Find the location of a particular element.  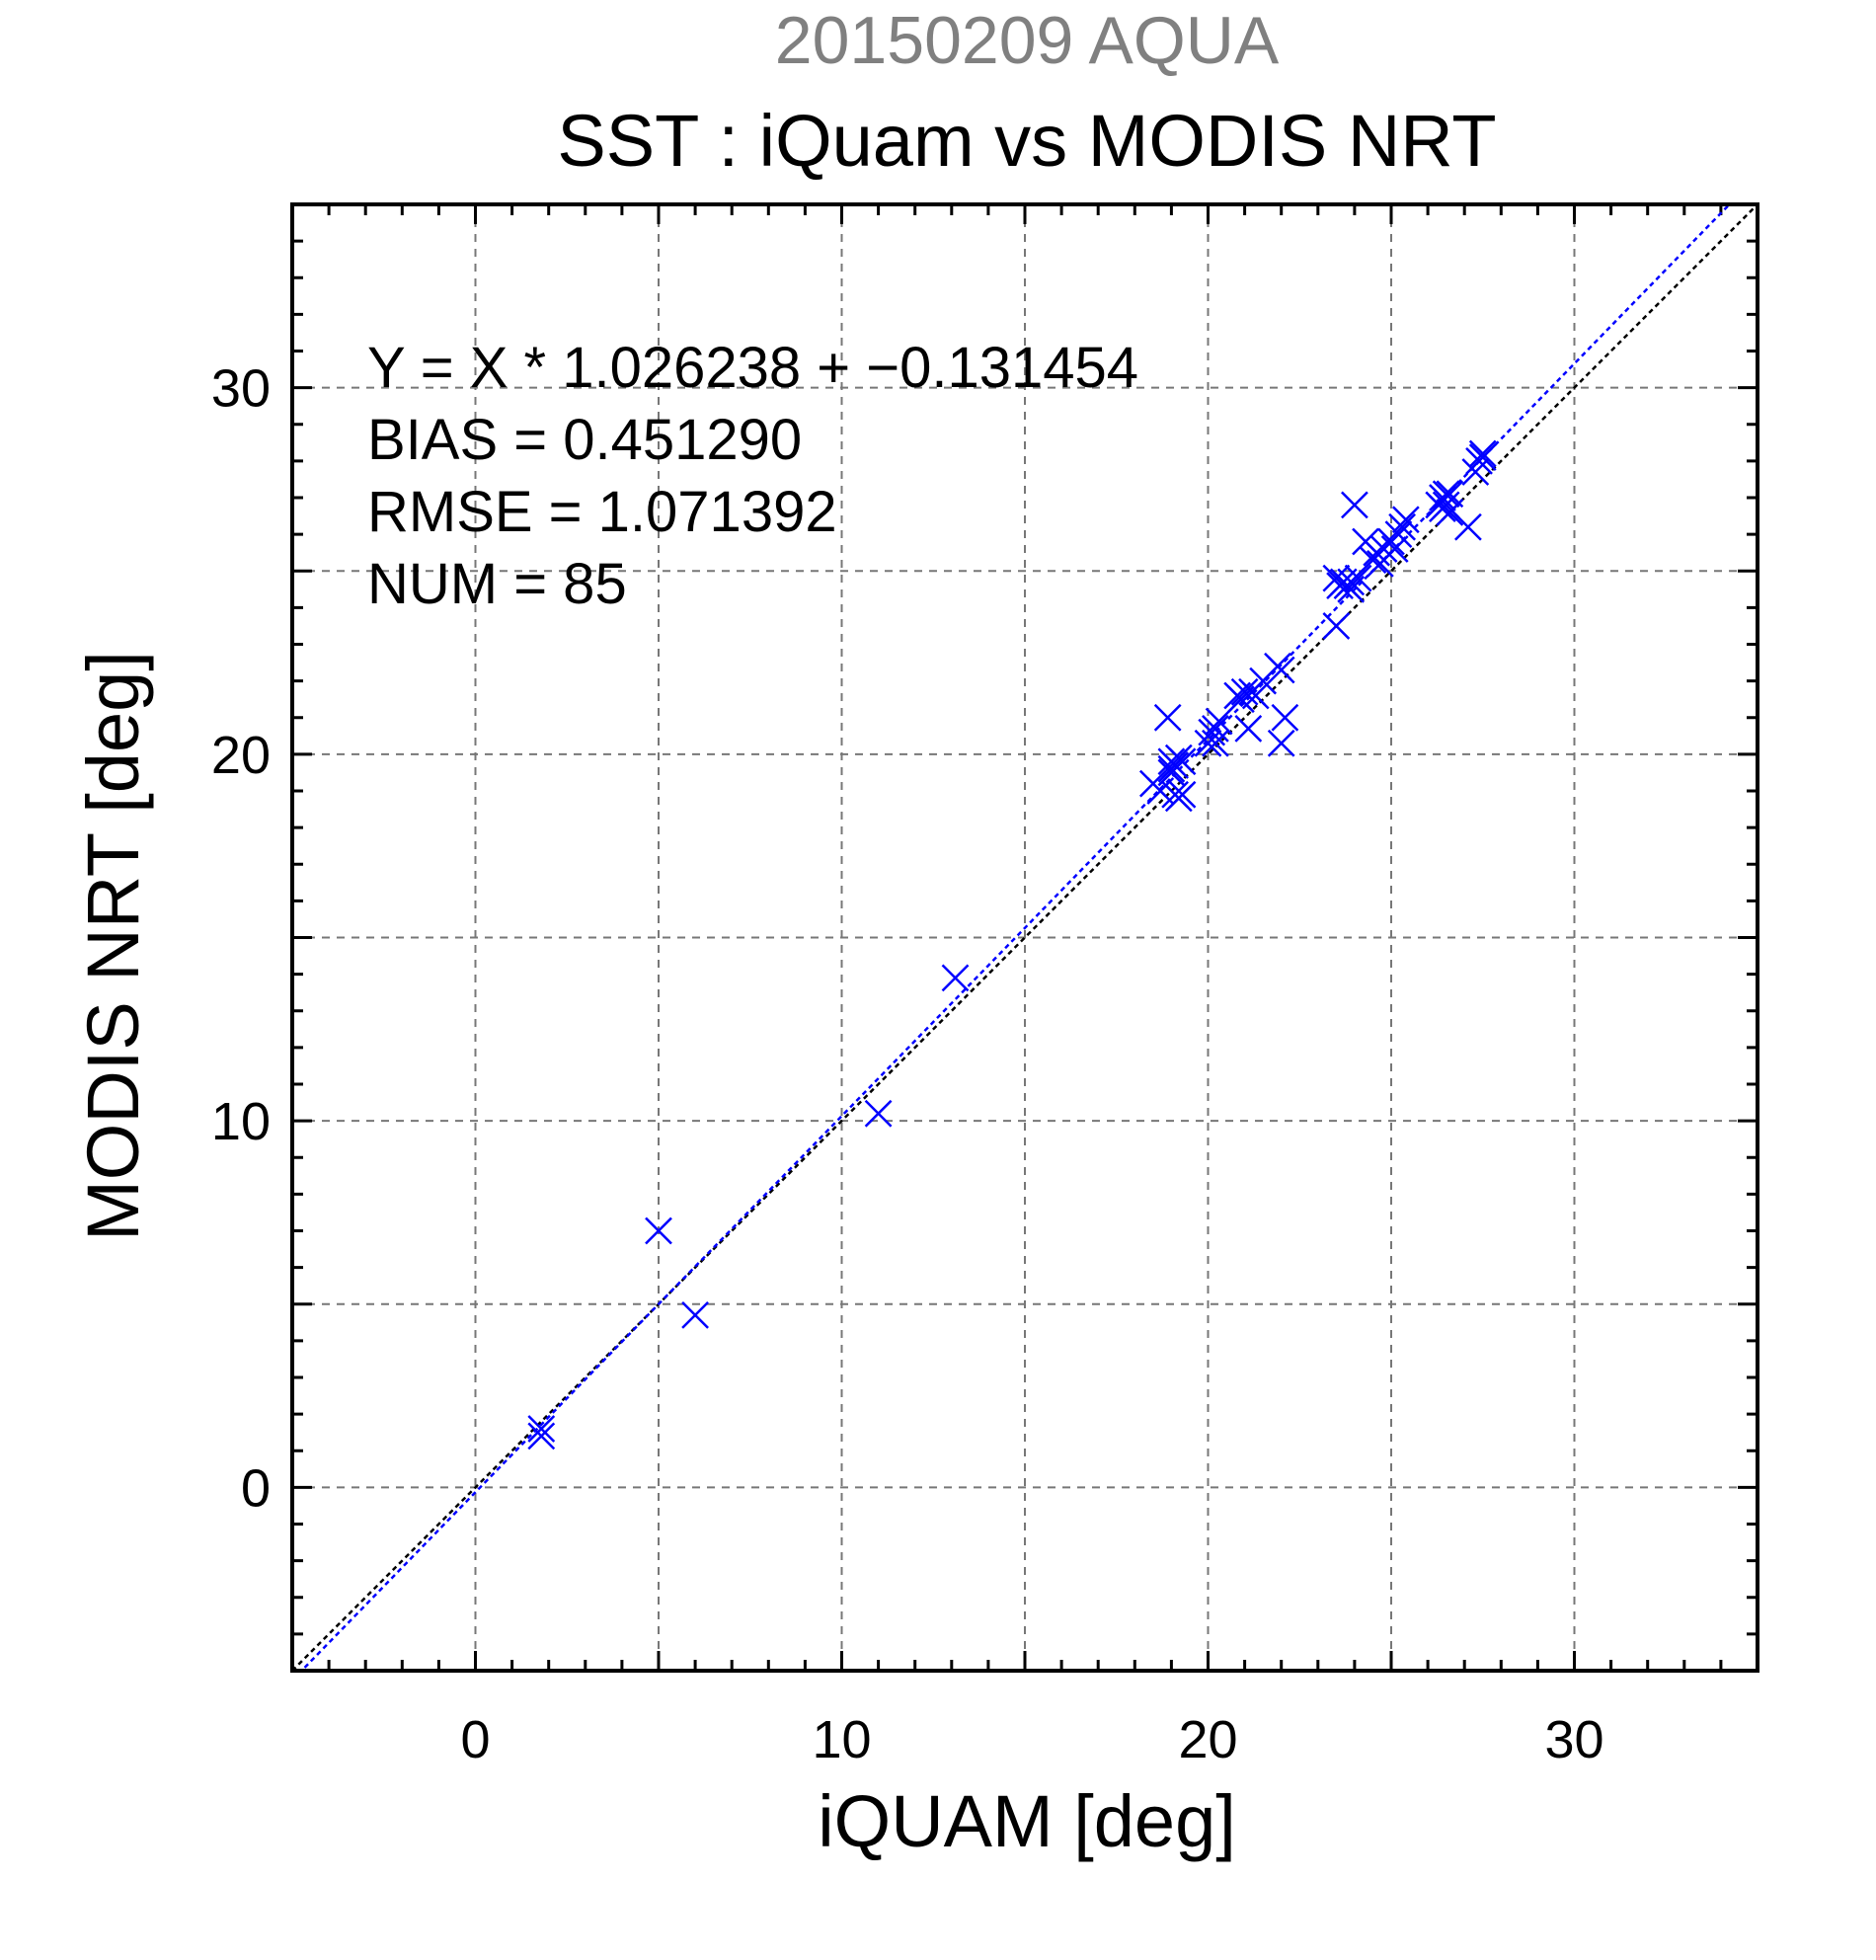

y-tick-label: 20 is located at coordinates (241, 755).